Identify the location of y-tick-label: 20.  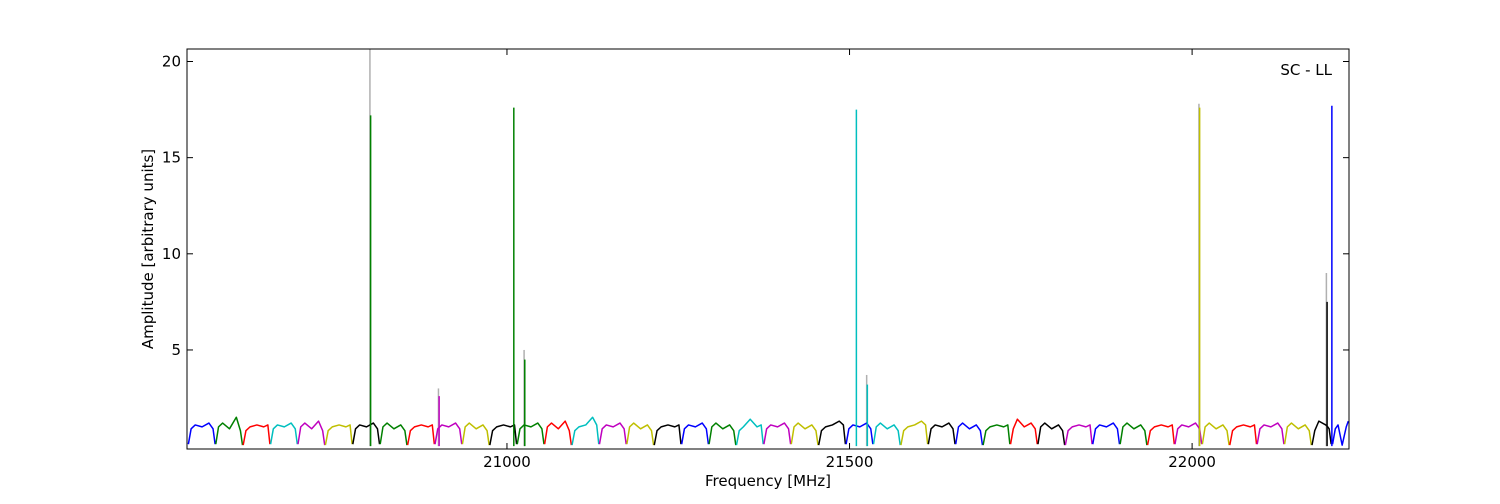
(171, 62).